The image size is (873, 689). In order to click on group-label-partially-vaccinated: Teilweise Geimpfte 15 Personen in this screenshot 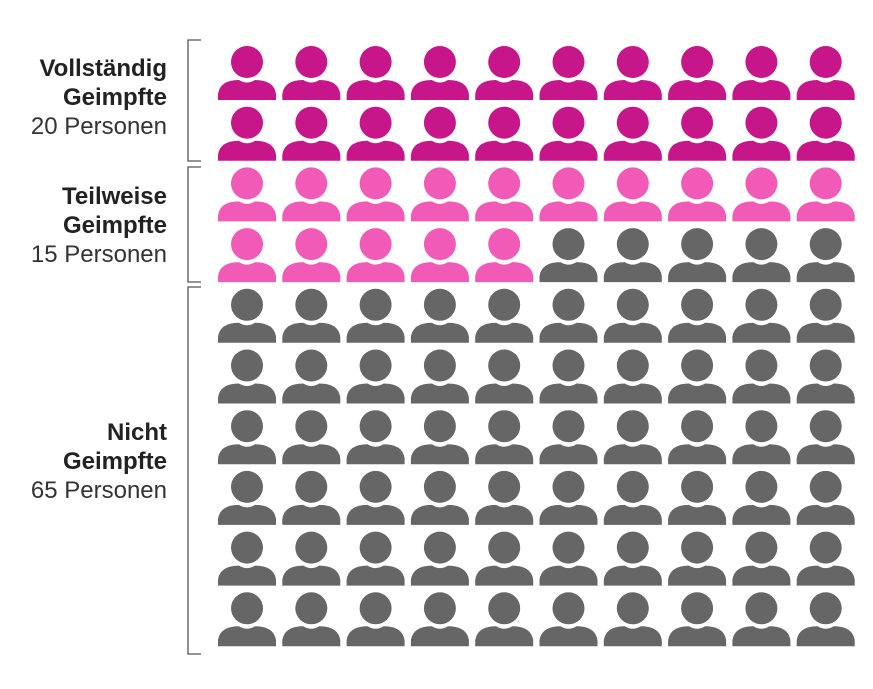, I will do `click(99, 225)`.